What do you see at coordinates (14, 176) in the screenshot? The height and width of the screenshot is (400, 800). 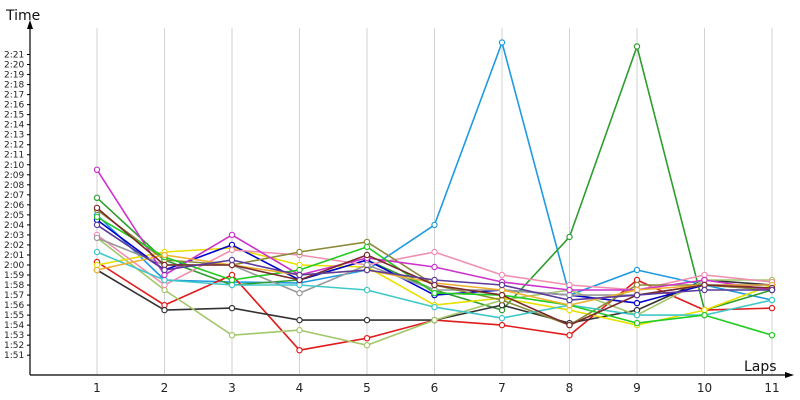 I see `y-tick-label: 2:09` at bounding box center [14, 176].